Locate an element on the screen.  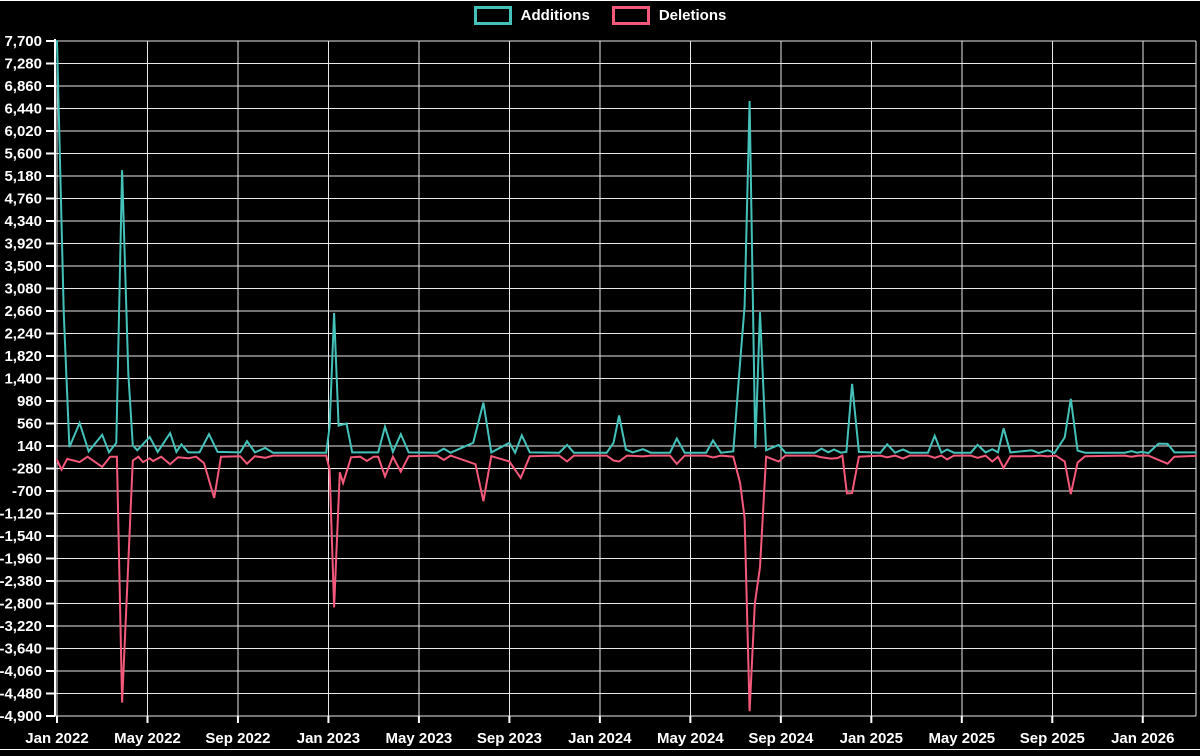
svg-text: 5,180 is located at coordinates (23, 176).